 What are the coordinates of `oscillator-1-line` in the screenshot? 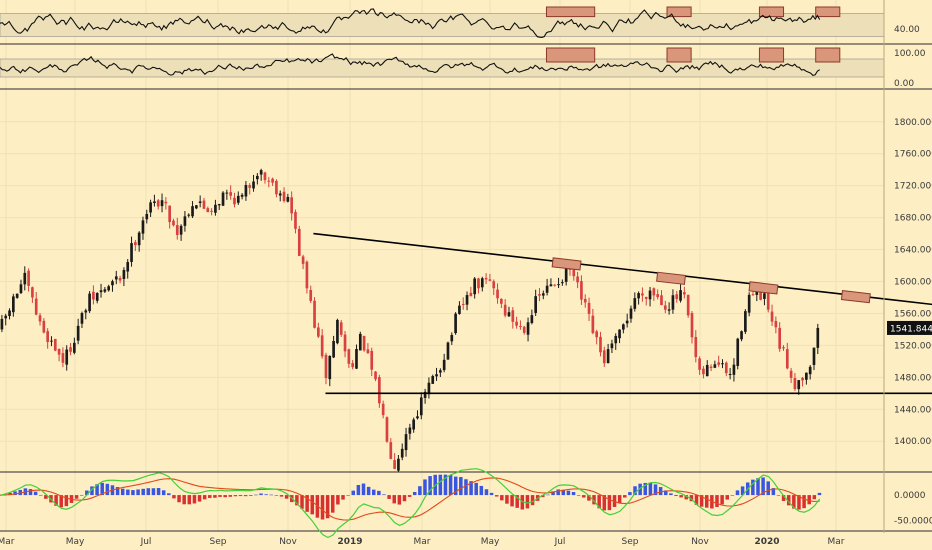 It's located at (410, 23).